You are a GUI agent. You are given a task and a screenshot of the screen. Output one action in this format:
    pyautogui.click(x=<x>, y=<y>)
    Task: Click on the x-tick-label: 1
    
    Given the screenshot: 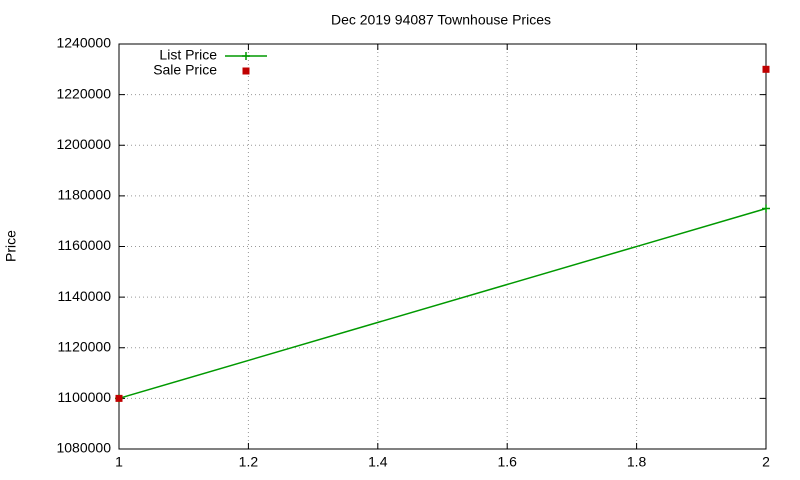 What is the action you would take?
    pyautogui.click(x=119, y=462)
    